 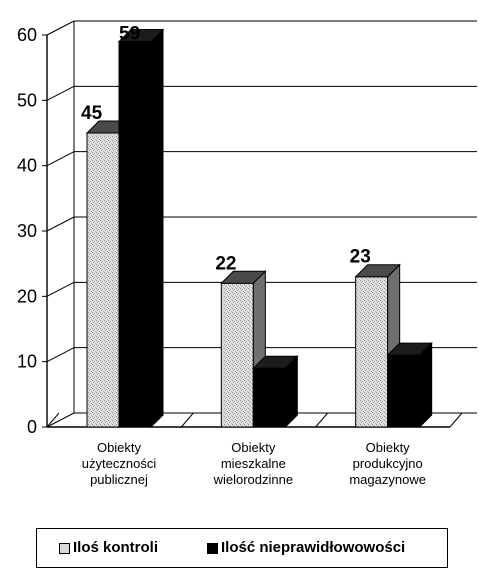 I want to click on x-category-label: Obiekty mieszkalne wielorodzinne, so click(x=253, y=464).